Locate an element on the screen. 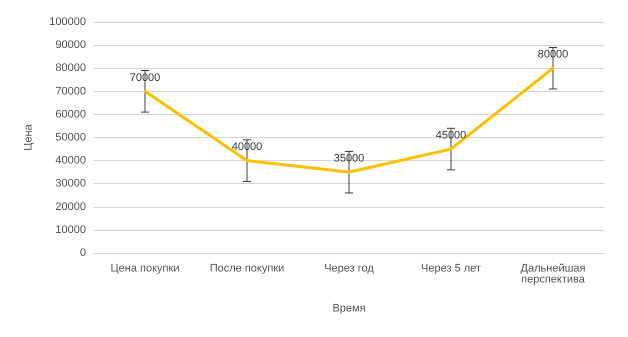  y-tick-label: 70000 is located at coordinates (70, 91).